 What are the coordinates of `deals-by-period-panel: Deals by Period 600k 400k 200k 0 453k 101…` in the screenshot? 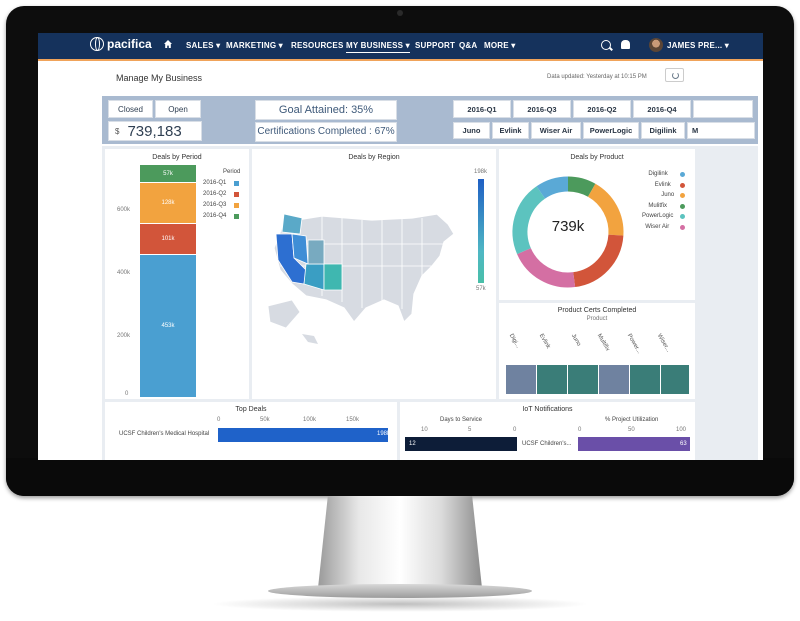 It's located at (177, 274).